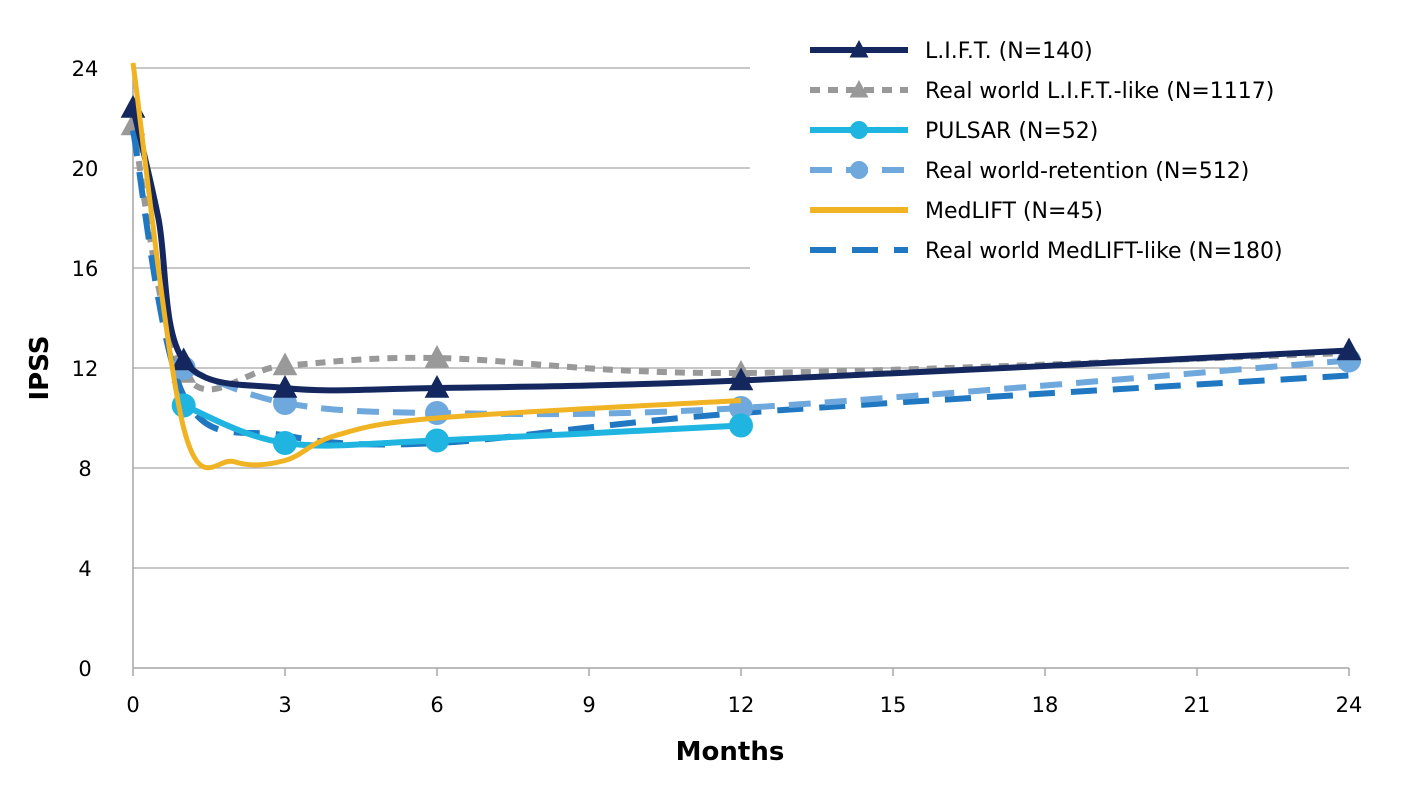  What do you see at coordinates (1197, 705) in the screenshot?
I see `x-tick-label: 21` at bounding box center [1197, 705].